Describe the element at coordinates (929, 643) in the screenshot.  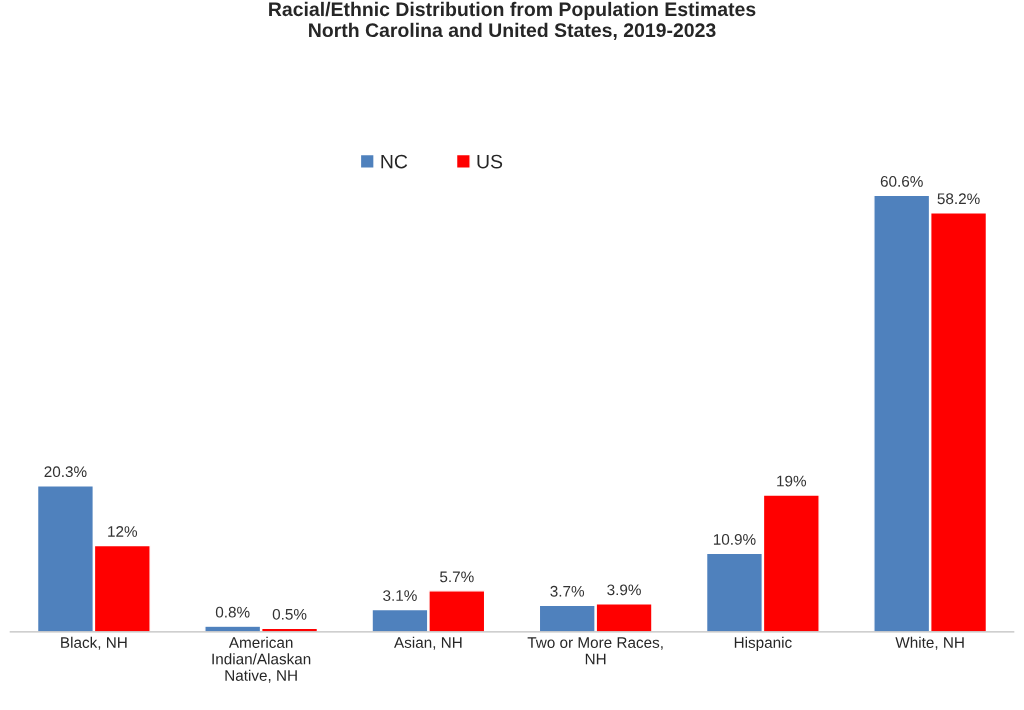
I see `x-tick-label: White, NH` at that location.